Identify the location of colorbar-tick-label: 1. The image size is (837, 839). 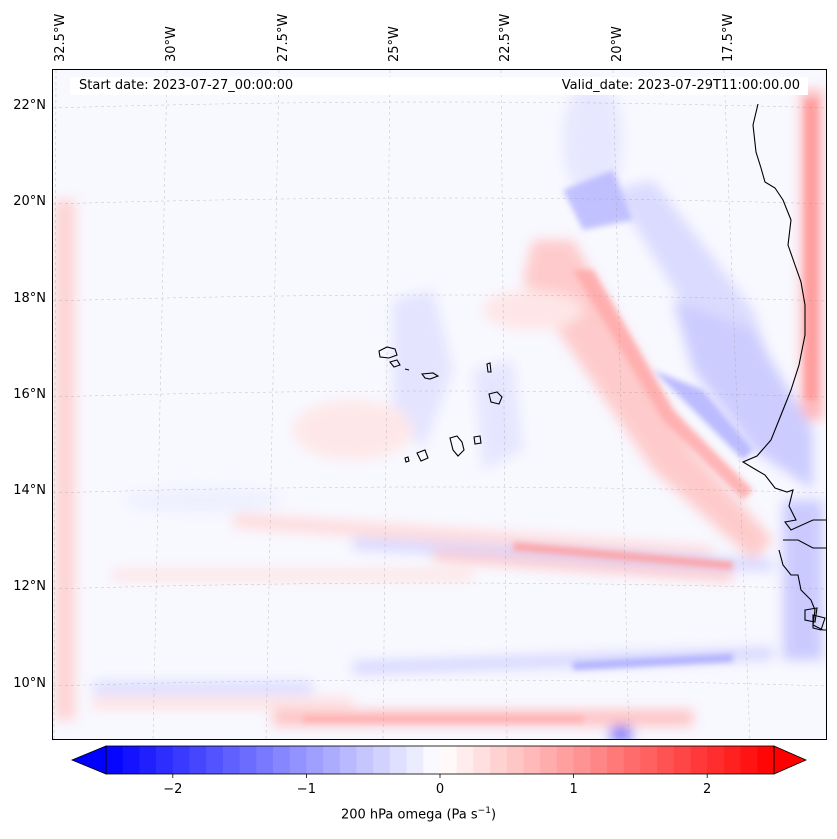
(573, 789).